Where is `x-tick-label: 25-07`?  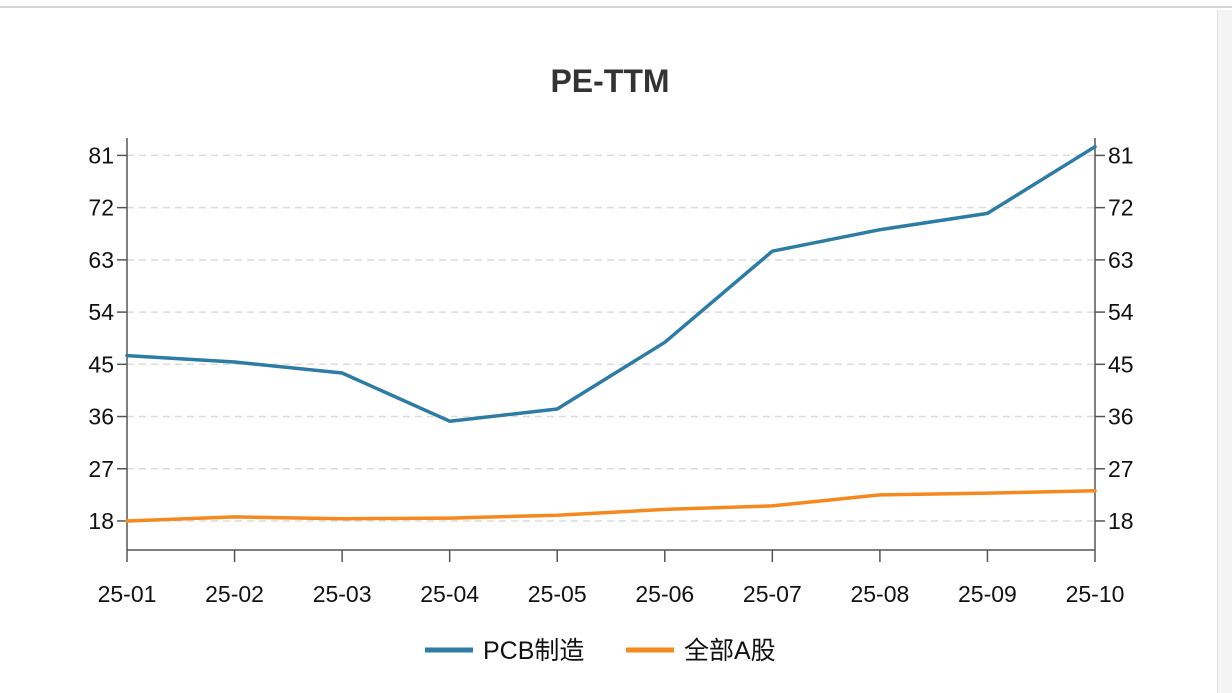
x-tick-label: 25-07 is located at coordinates (772, 594).